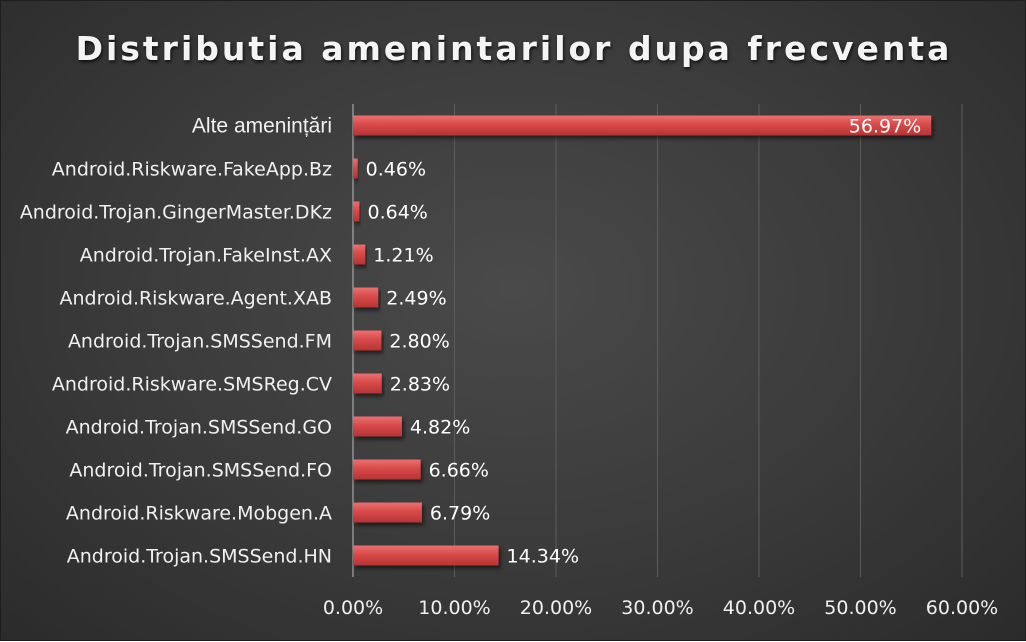 This screenshot has height=642, width=1026. I want to click on category-label: Android.Riskware.Agent.XAB, so click(195, 299).